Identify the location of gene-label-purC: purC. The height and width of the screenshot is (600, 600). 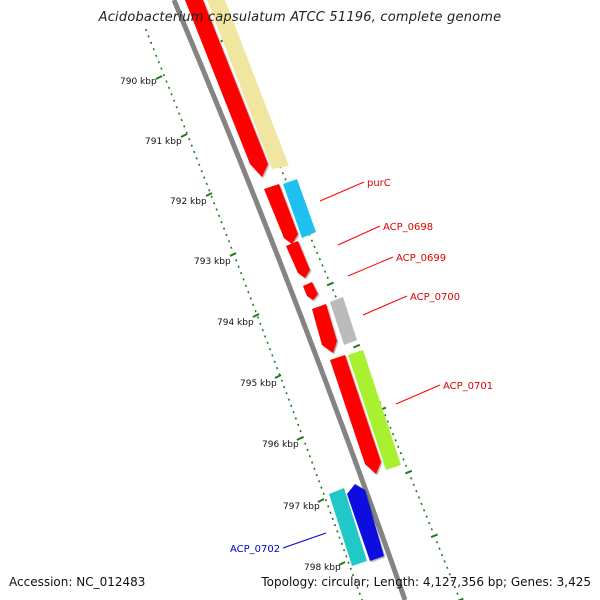
(355, 190).